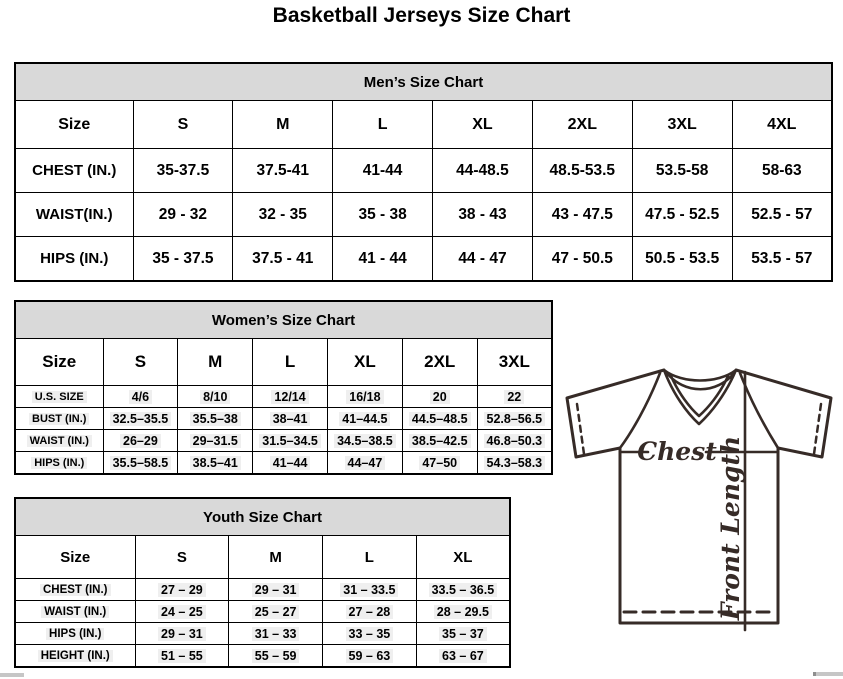  I want to click on row-label: WAIST (IN.), so click(75, 611).